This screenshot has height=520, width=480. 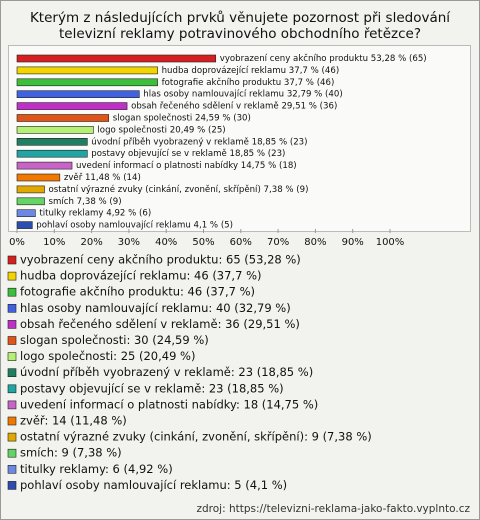 I want to click on x-tick-label: 70%, so click(x=278, y=242).